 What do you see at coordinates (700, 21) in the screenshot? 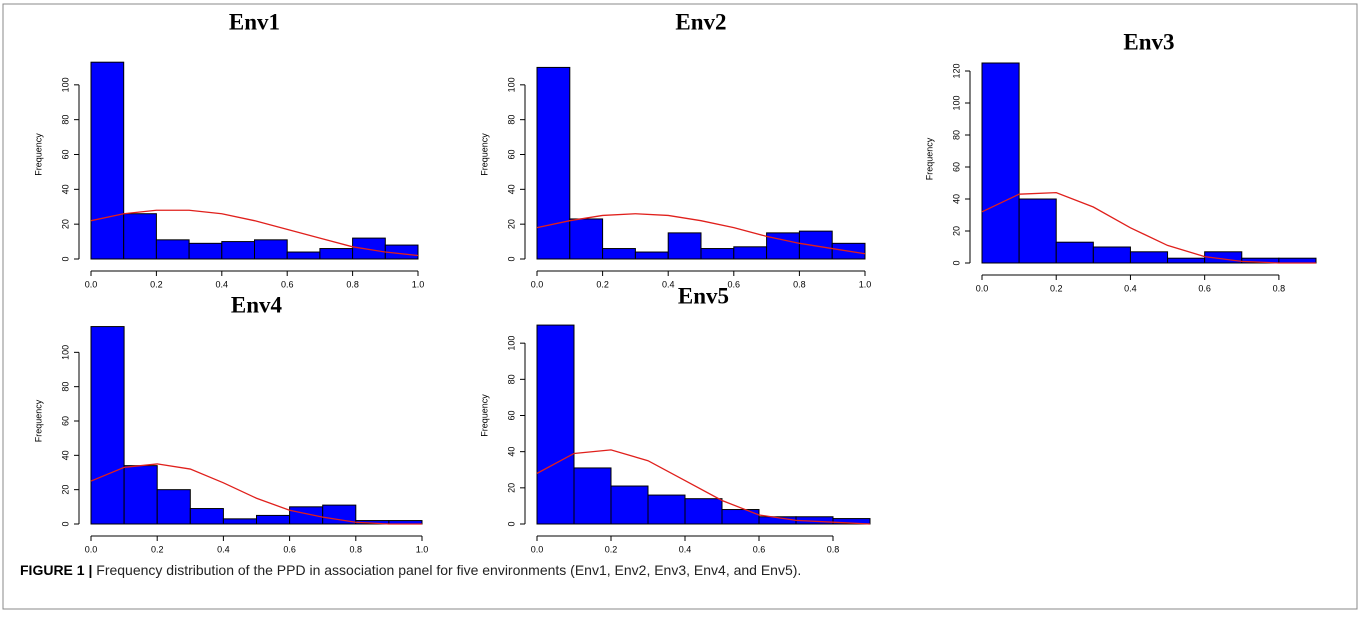
I see `chart-title: Env2` at bounding box center [700, 21].